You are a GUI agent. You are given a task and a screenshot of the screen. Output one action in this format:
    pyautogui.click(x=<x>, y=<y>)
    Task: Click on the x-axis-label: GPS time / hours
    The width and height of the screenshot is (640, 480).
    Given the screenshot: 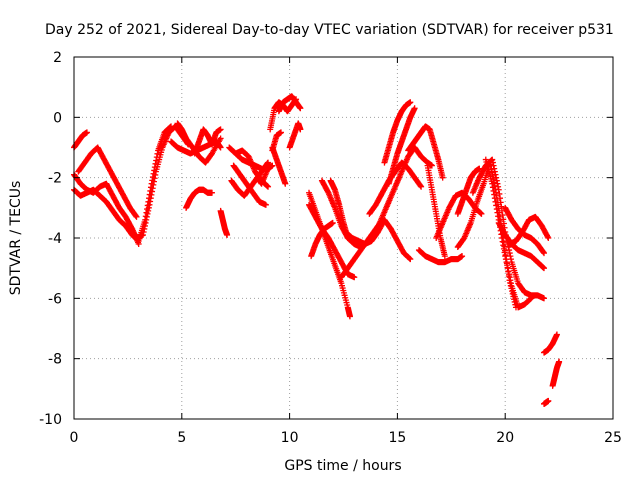 What is the action you would take?
    pyautogui.click(x=342, y=466)
    